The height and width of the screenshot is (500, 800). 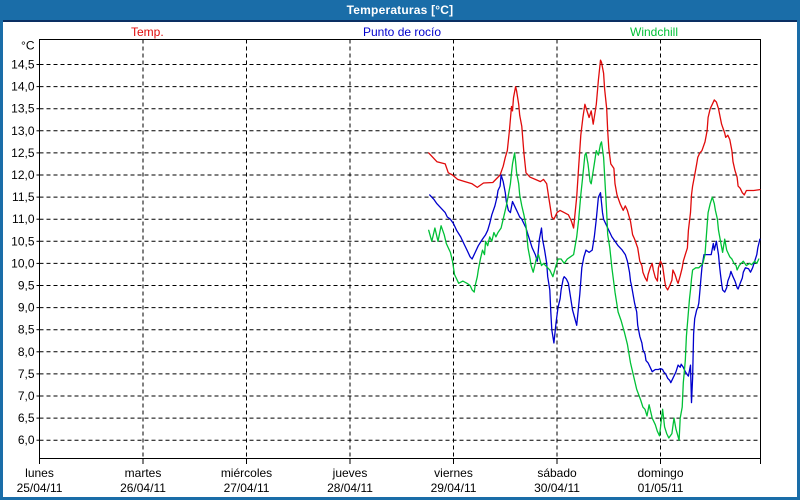 I want to click on x-day-label: miércoles, so click(x=246, y=473).